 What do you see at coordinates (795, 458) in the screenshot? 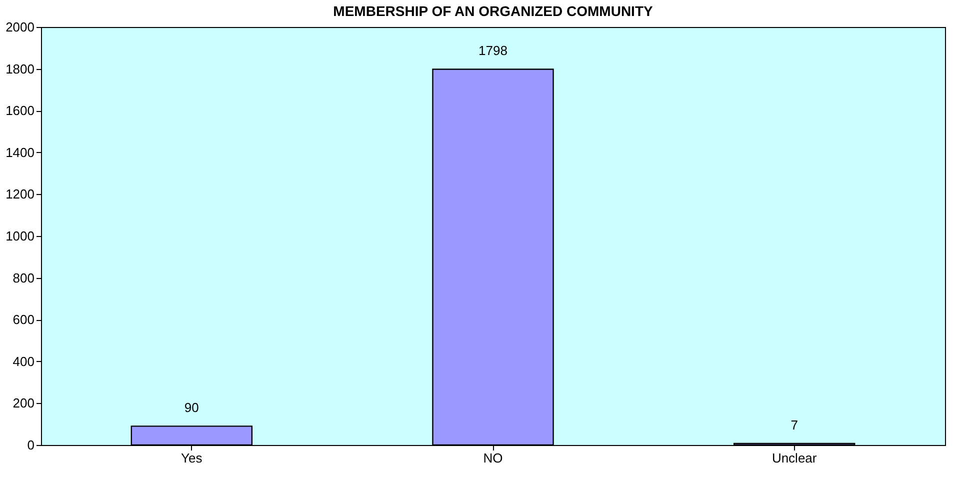
I see `x-tick-label: Unclear` at bounding box center [795, 458].